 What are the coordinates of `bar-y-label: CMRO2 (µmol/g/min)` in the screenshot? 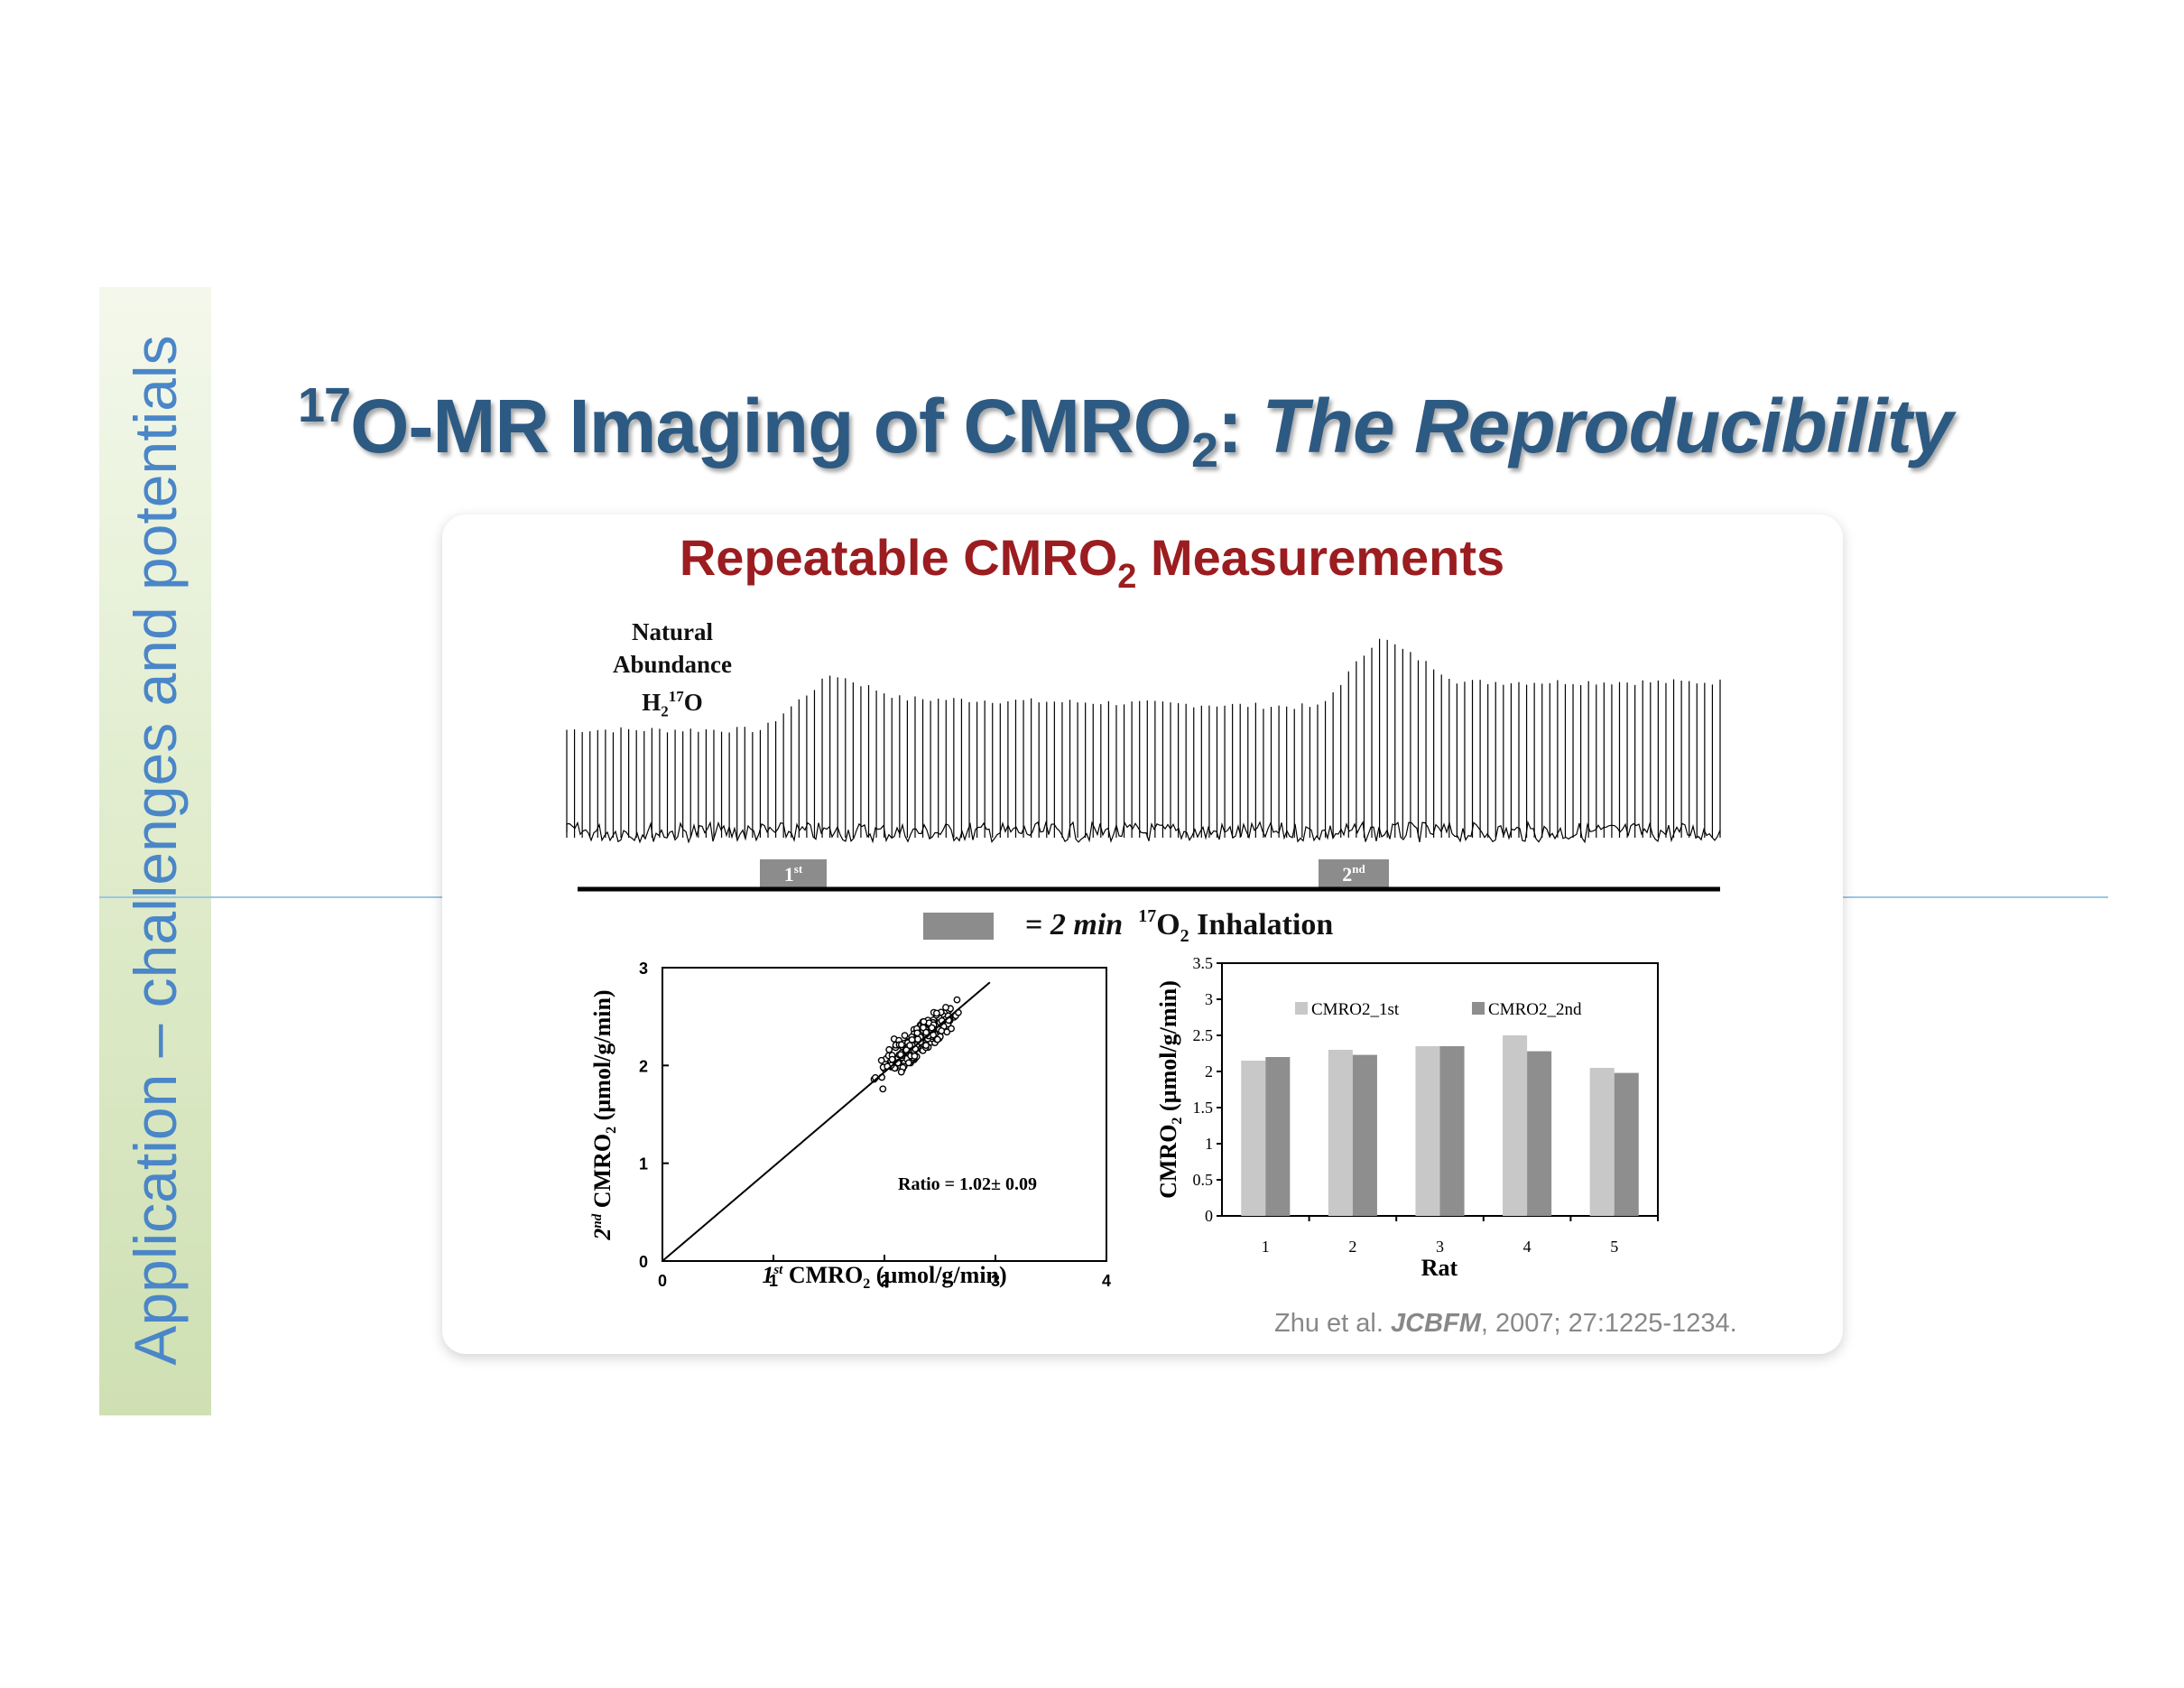 It's located at (1170, 1090).